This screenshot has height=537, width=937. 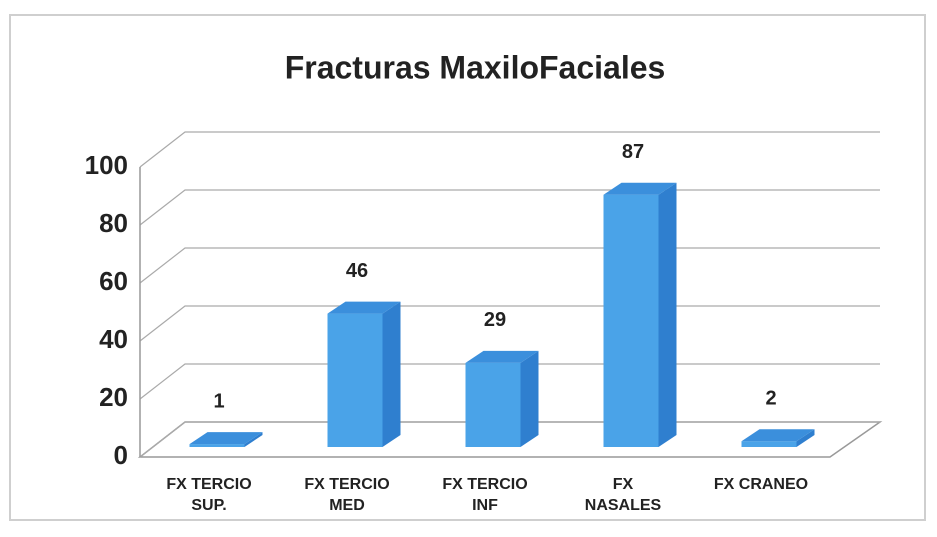 I want to click on value-label: 2, so click(x=770, y=398).